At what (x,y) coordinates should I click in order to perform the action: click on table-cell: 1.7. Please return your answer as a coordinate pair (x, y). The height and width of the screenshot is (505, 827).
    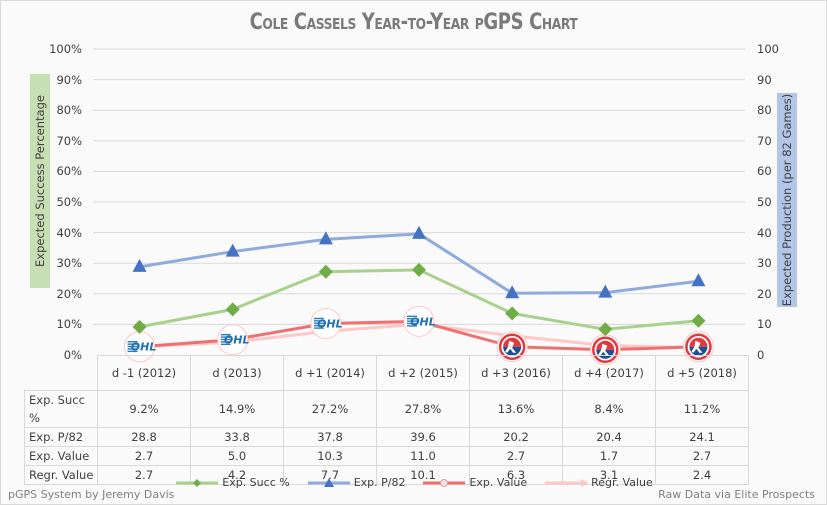
    Looking at the image, I should click on (609, 456).